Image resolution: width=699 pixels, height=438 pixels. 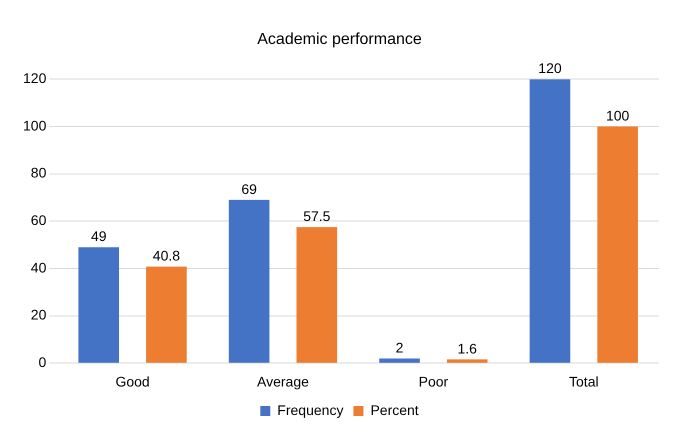 What do you see at coordinates (467, 348) in the screenshot?
I see `data-label: 1.6` at bounding box center [467, 348].